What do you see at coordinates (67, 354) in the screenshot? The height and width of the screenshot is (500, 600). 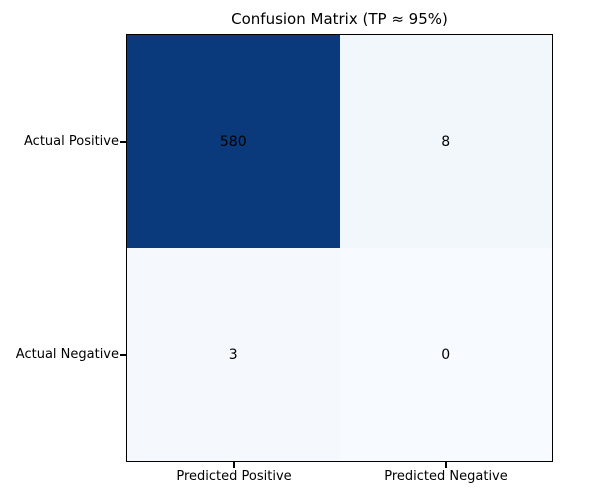 I see `y-tick-label-actual-negative: Actual Negative` at bounding box center [67, 354].